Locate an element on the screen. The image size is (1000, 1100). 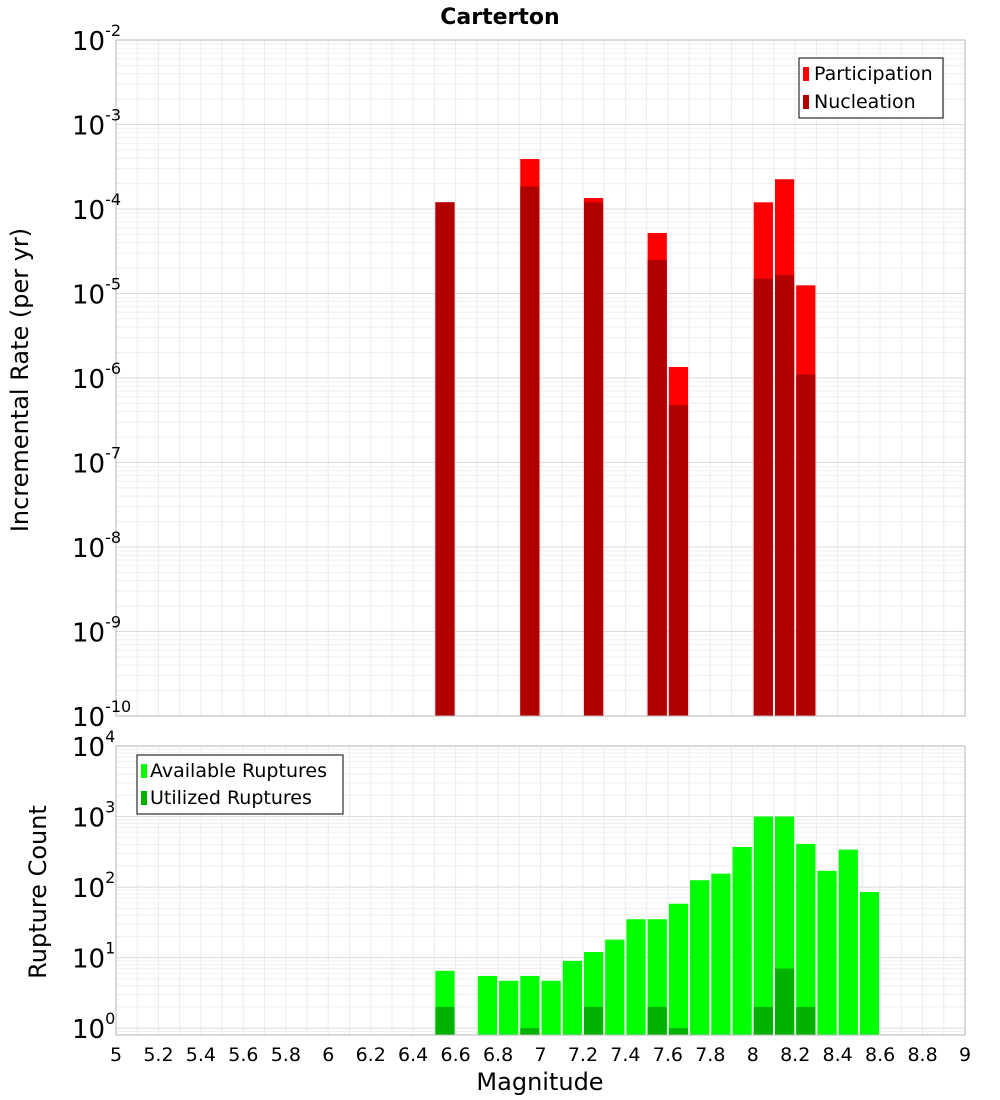
top-legend: Participation Nucleation is located at coordinates (871, 88).